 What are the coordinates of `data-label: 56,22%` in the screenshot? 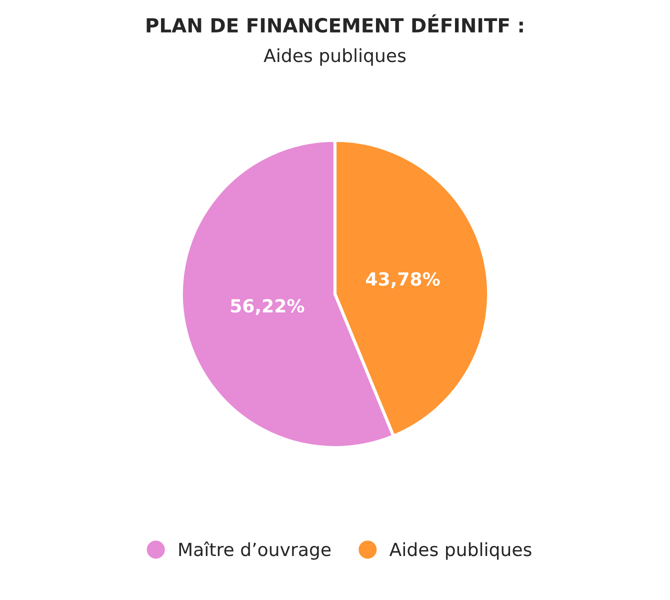 It's located at (267, 307).